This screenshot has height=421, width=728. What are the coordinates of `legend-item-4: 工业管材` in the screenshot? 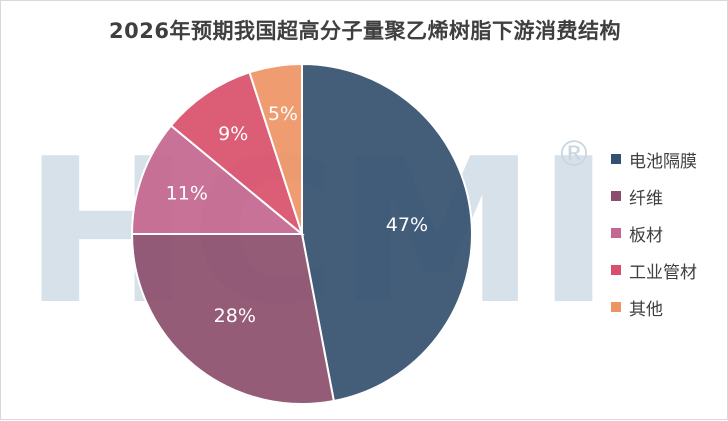 It's located at (654, 270).